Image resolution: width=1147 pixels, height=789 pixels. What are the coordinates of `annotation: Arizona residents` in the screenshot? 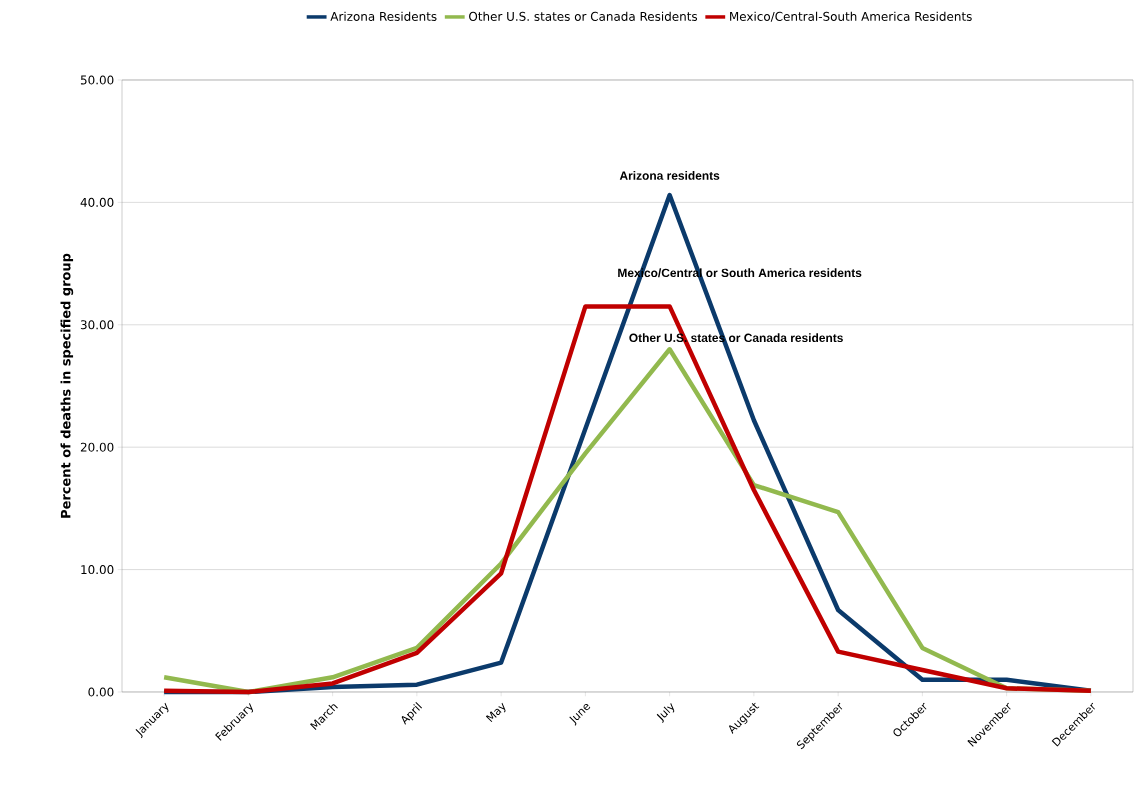 It's located at (669, 175).